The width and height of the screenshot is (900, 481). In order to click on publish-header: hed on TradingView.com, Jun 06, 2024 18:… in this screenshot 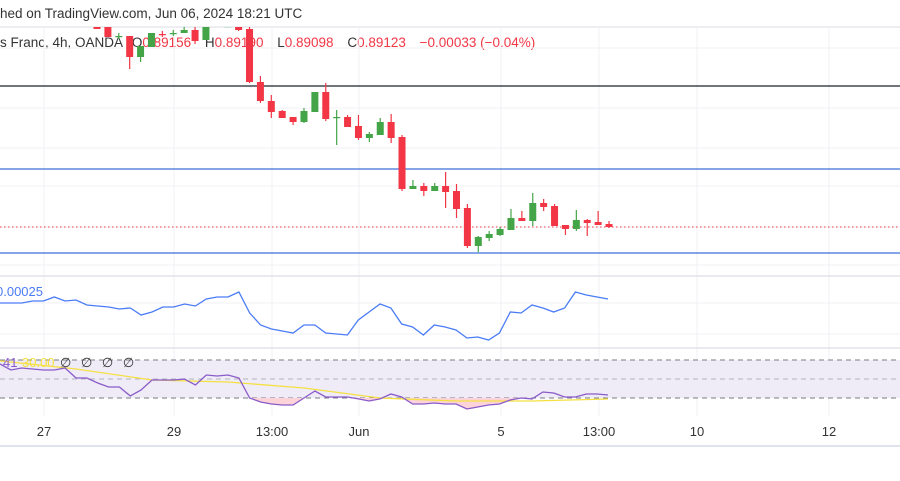, I will do `click(450, 14)`.